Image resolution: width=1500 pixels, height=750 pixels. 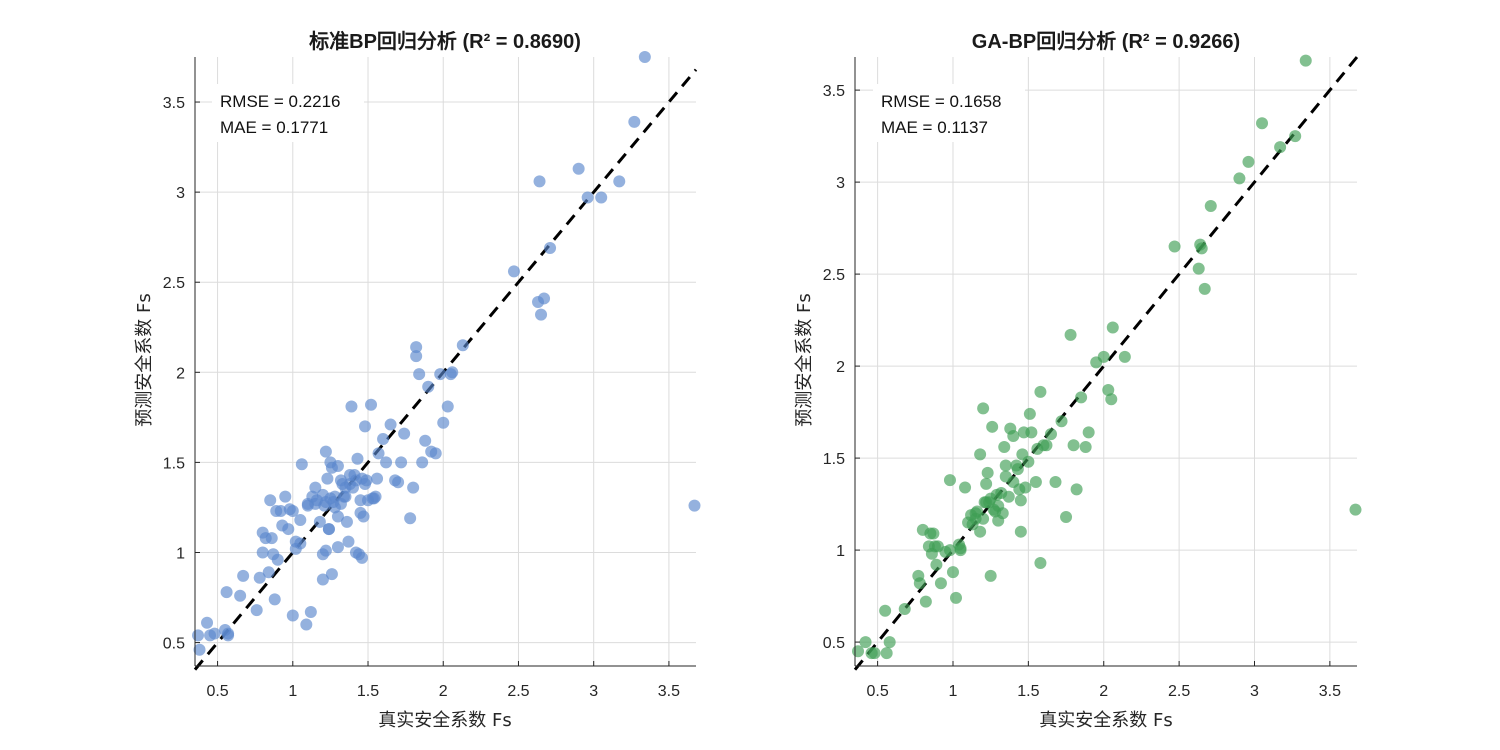 What do you see at coordinates (1254, 691) in the screenshot?
I see `x-tick-label: 3` at bounding box center [1254, 691].